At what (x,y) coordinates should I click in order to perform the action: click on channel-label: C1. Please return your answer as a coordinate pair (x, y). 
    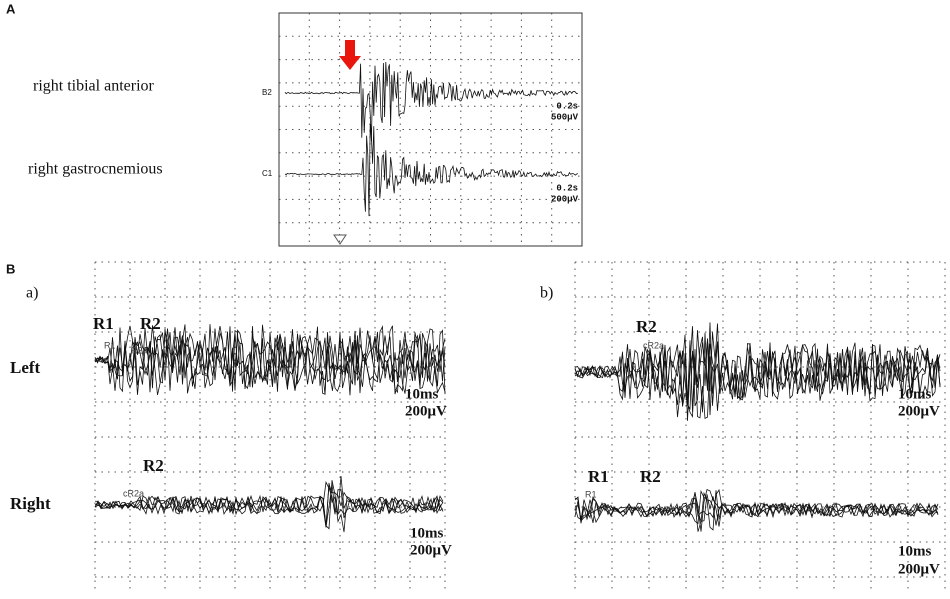
    Looking at the image, I should click on (267, 173).